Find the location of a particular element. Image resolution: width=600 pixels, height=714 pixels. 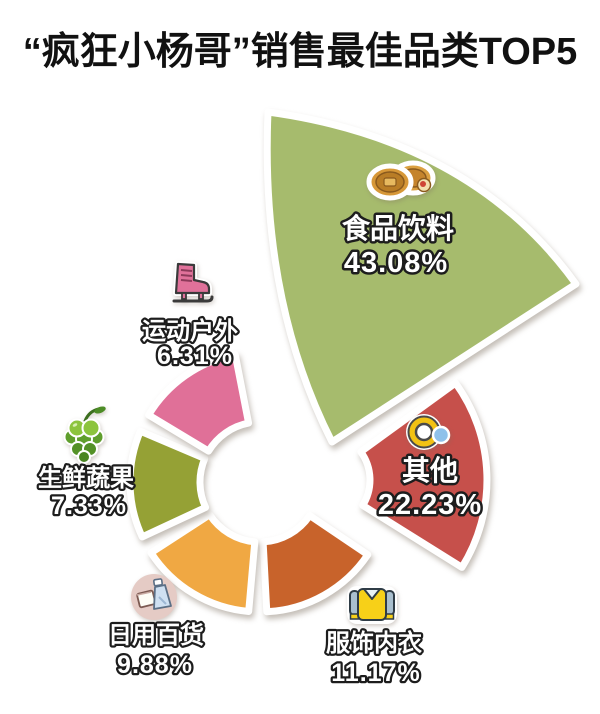

label-fresh-produce: 生鲜蔬果 7.33% is located at coordinates (86, 492).